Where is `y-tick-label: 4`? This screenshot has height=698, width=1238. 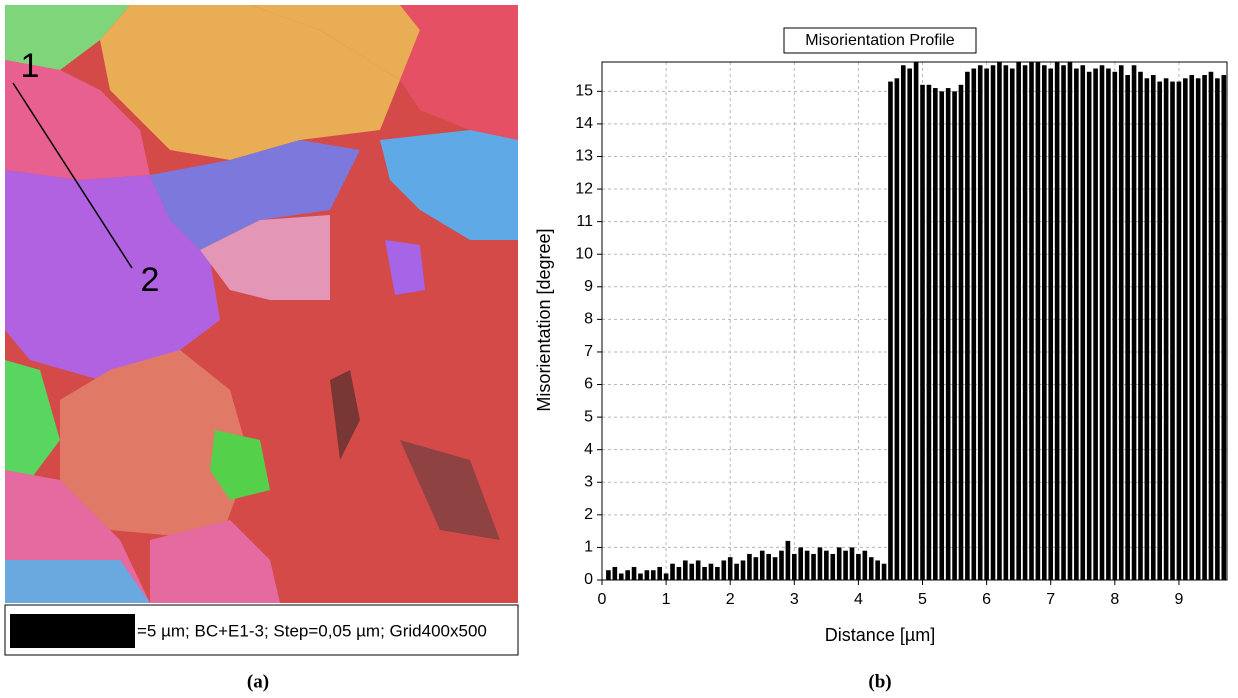 y-tick-label: 4 is located at coordinates (588, 449).